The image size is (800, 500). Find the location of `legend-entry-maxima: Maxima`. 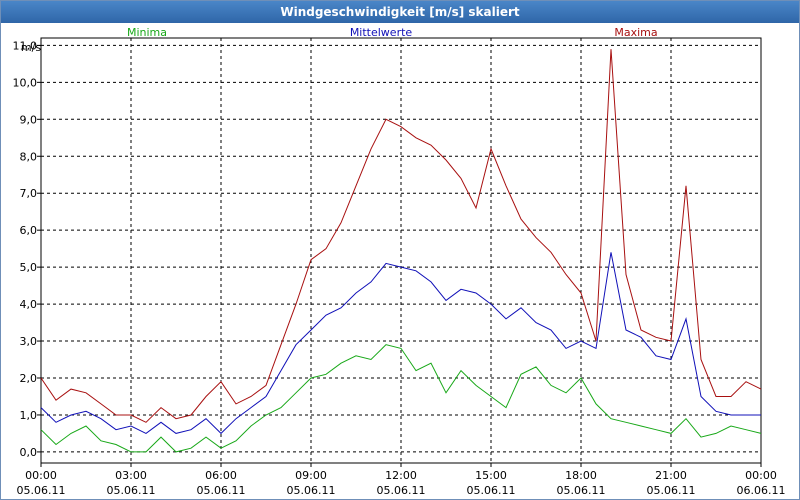

legend-entry-maxima: Maxima is located at coordinates (635, 32).